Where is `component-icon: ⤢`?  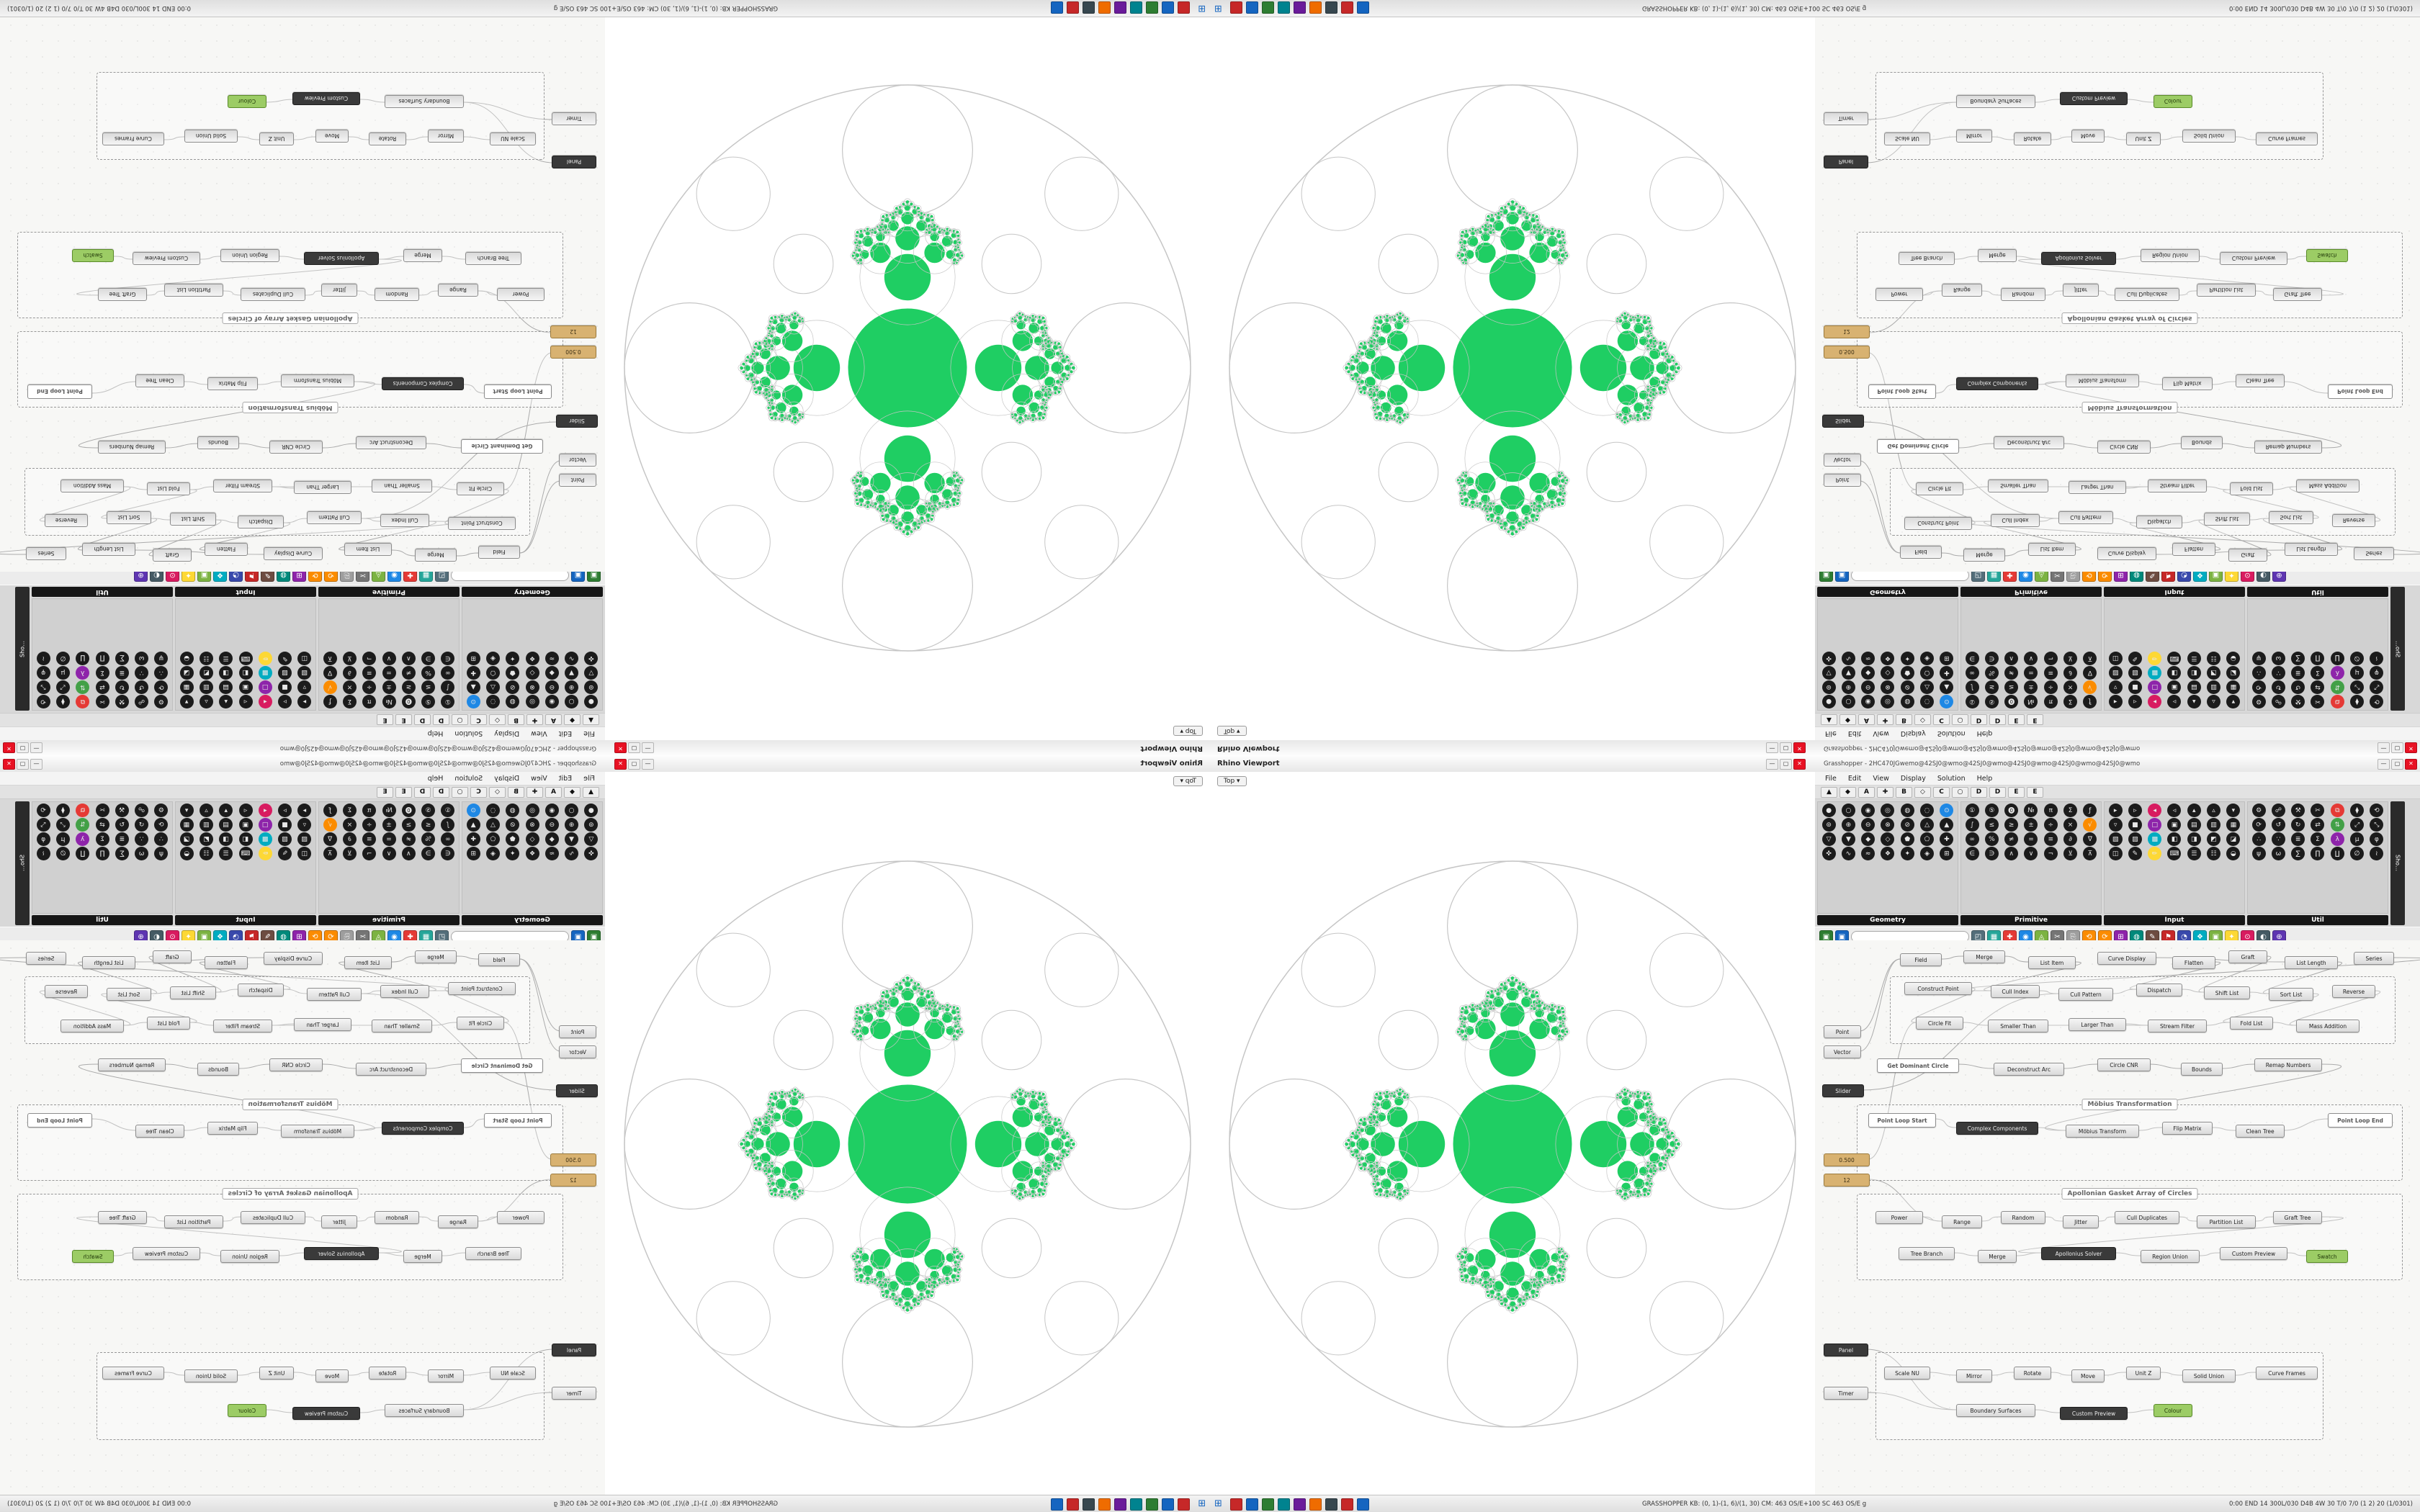 component-icon: ⤢ is located at coordinates (2357, 687).